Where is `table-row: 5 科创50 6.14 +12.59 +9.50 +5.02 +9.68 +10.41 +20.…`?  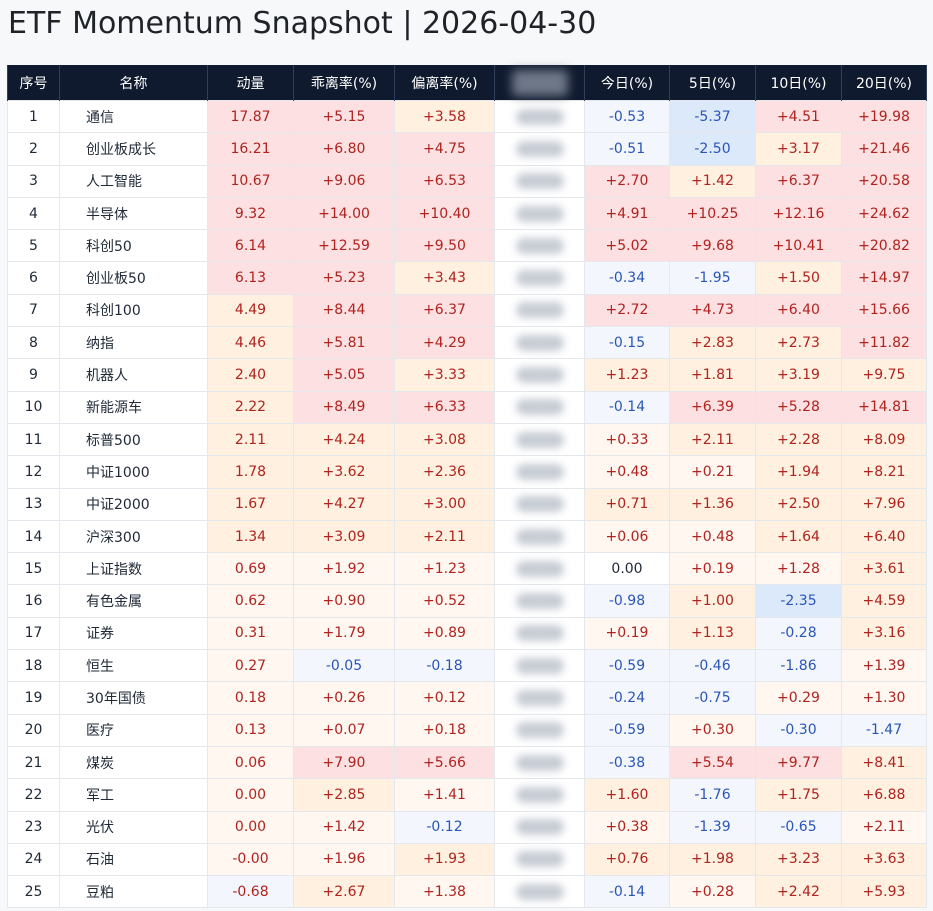
table-row: 5 科创50 6.14 +12.59 +9.50 +5.02 +9.68 +10.41 +20.… is located at coordinates (467, 246).